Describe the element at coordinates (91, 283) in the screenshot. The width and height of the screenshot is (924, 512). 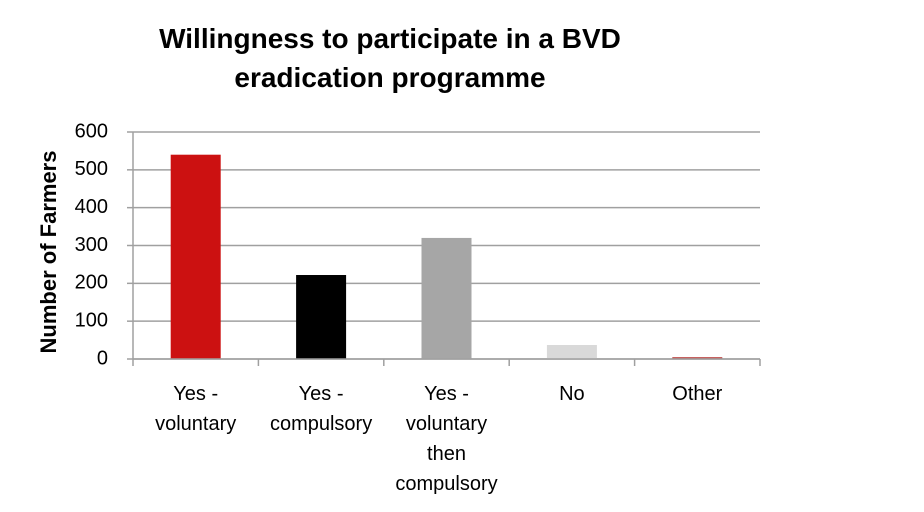
I see `y-tick-label: 200` at that location.